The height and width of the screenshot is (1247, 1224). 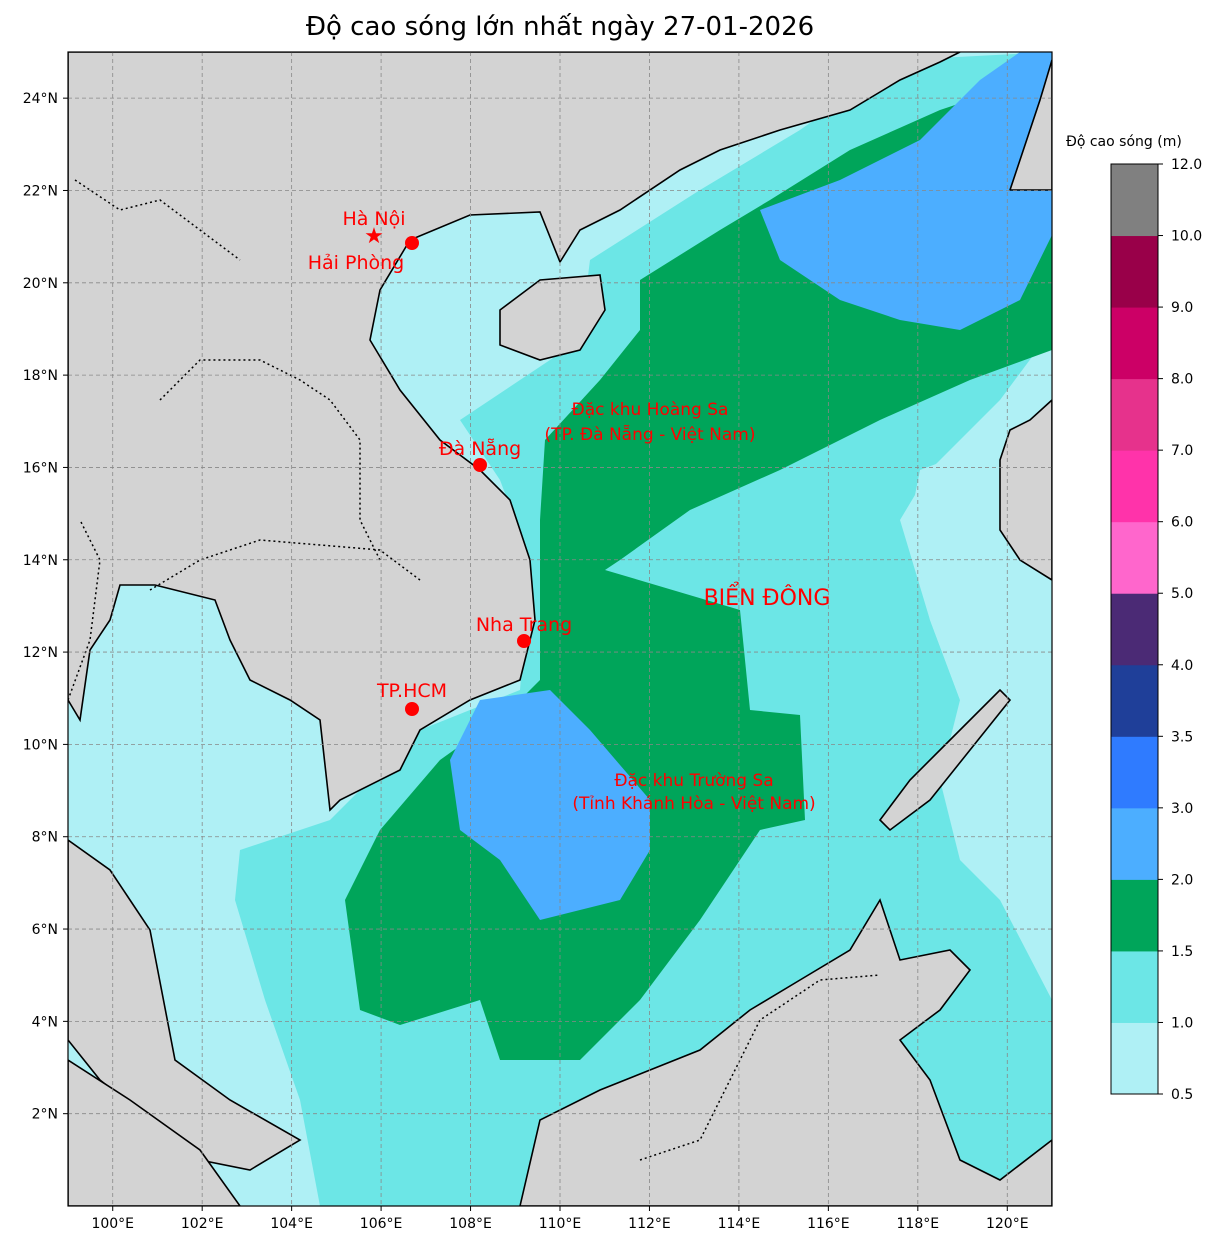 I want to click on lat-tick-label: 4°N, so click(x=45, y=1022).